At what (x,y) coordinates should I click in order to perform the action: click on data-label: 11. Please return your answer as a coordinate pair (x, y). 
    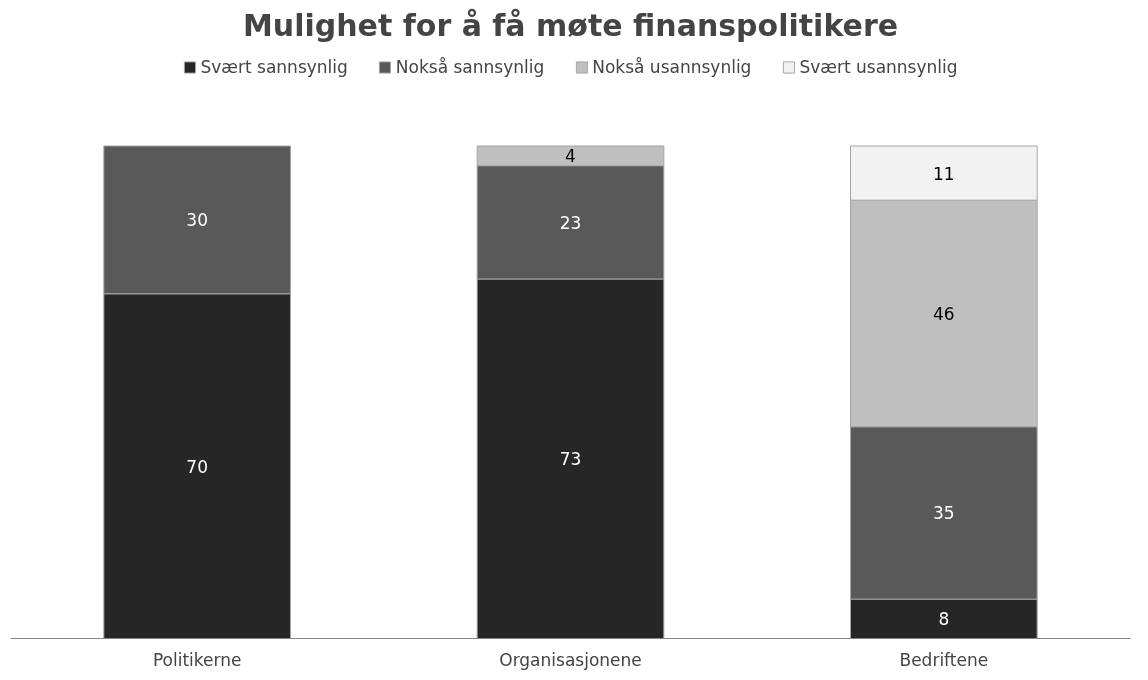
    Looking at the image, I should click on (944, 173).